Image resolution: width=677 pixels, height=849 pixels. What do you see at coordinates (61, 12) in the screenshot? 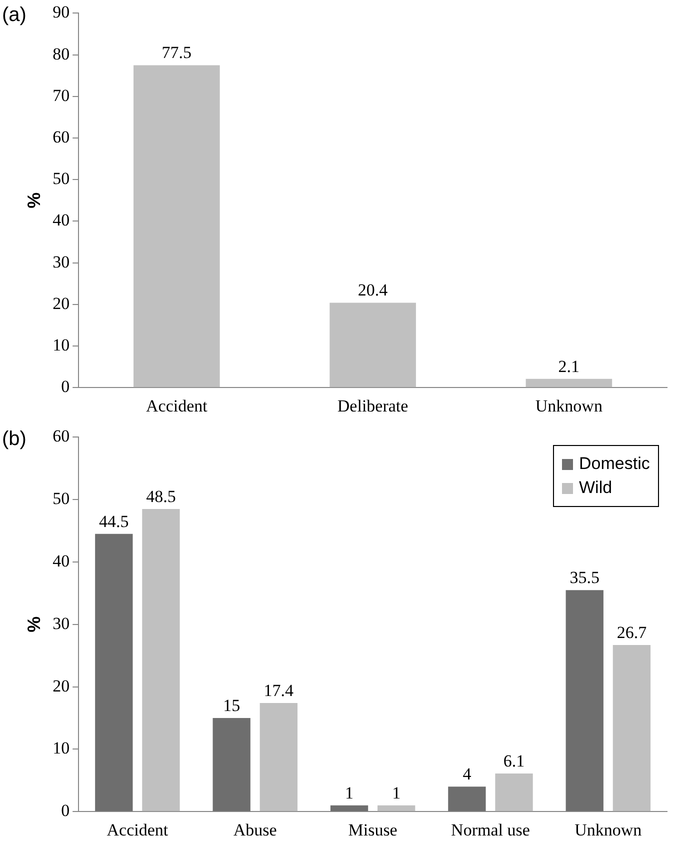
I see `y-tick-label: 90` at bounding box center [61, 12].